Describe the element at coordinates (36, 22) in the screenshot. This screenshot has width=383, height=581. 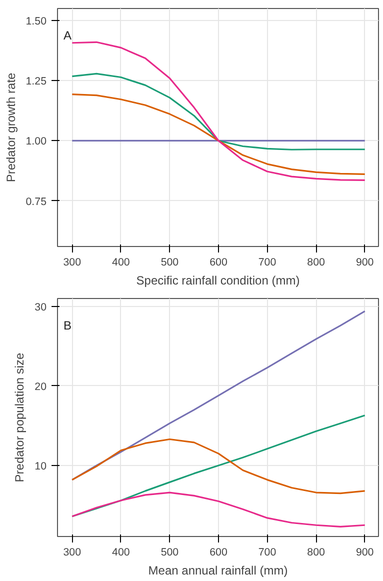
I see `y-tick-label: 1.50` at that location.